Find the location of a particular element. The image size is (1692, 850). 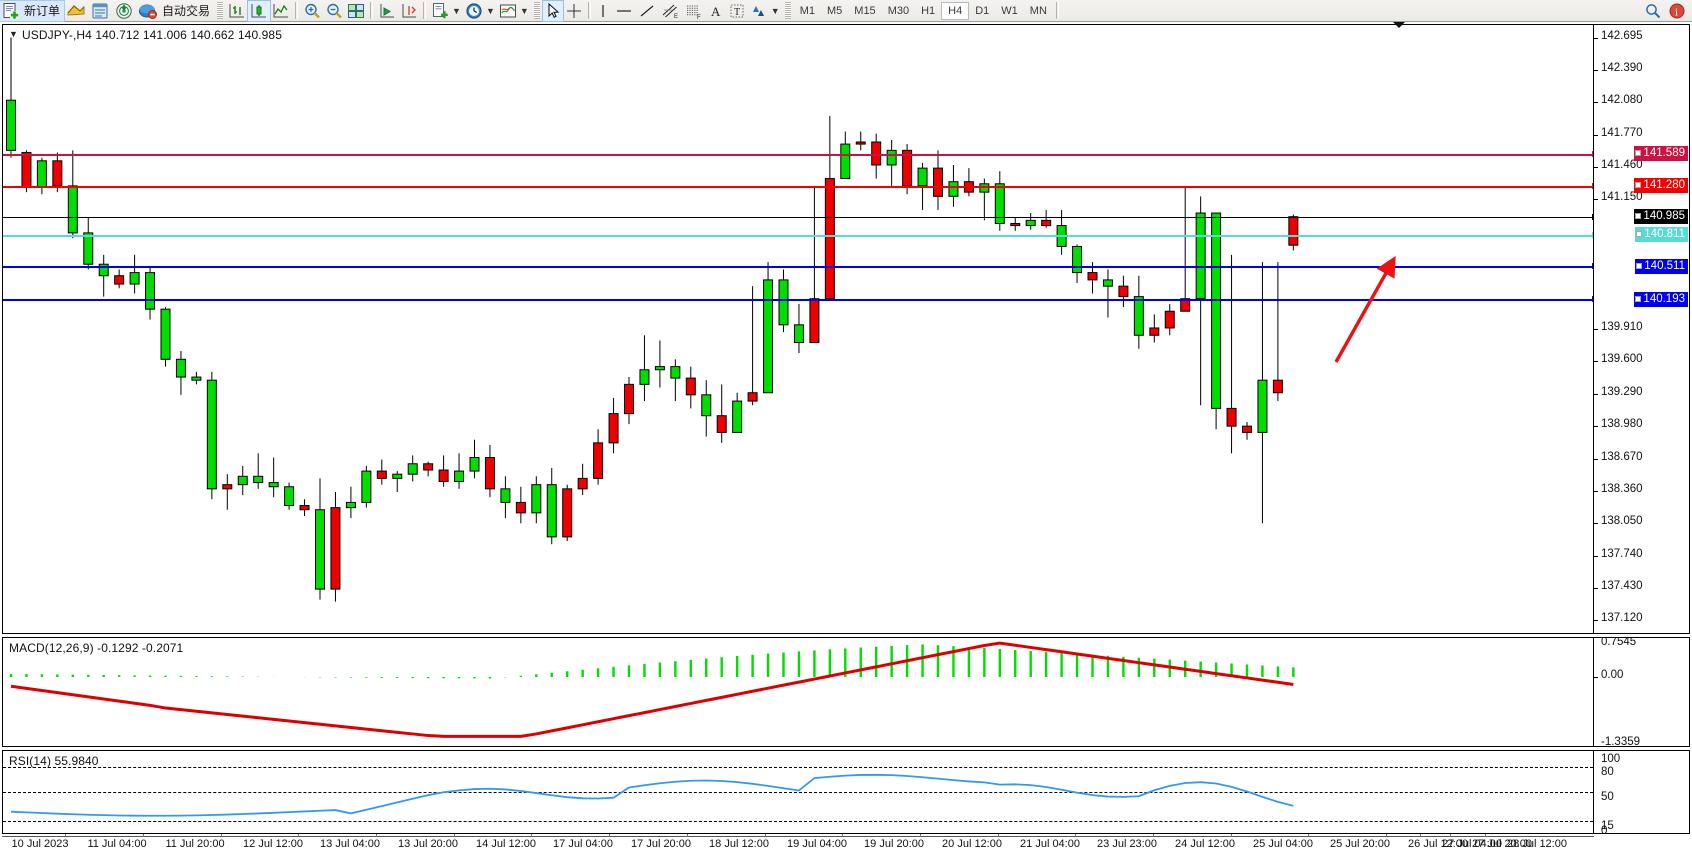

timeframe-m5: M5 is located at coordinates (835, 10).